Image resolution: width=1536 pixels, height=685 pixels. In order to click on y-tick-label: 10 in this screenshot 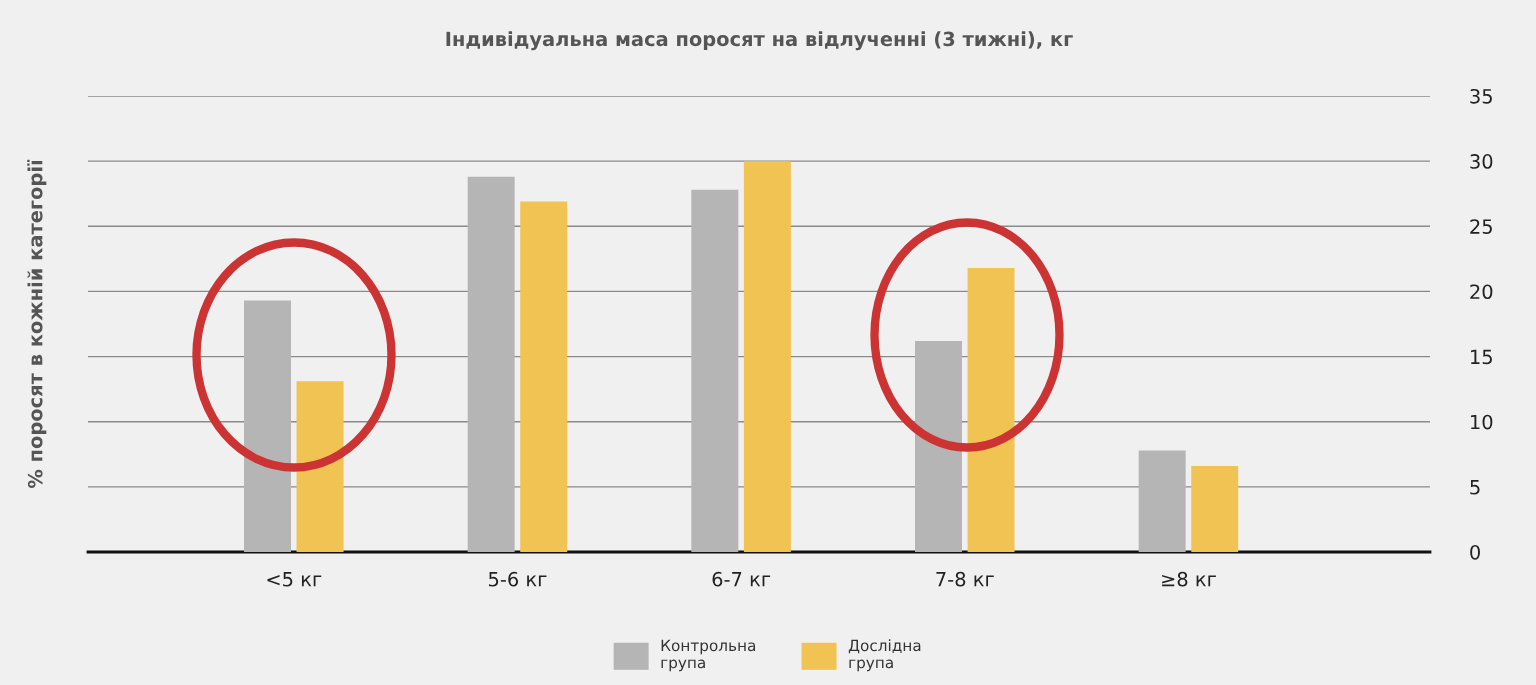, I will do `click(1482, 422)`.